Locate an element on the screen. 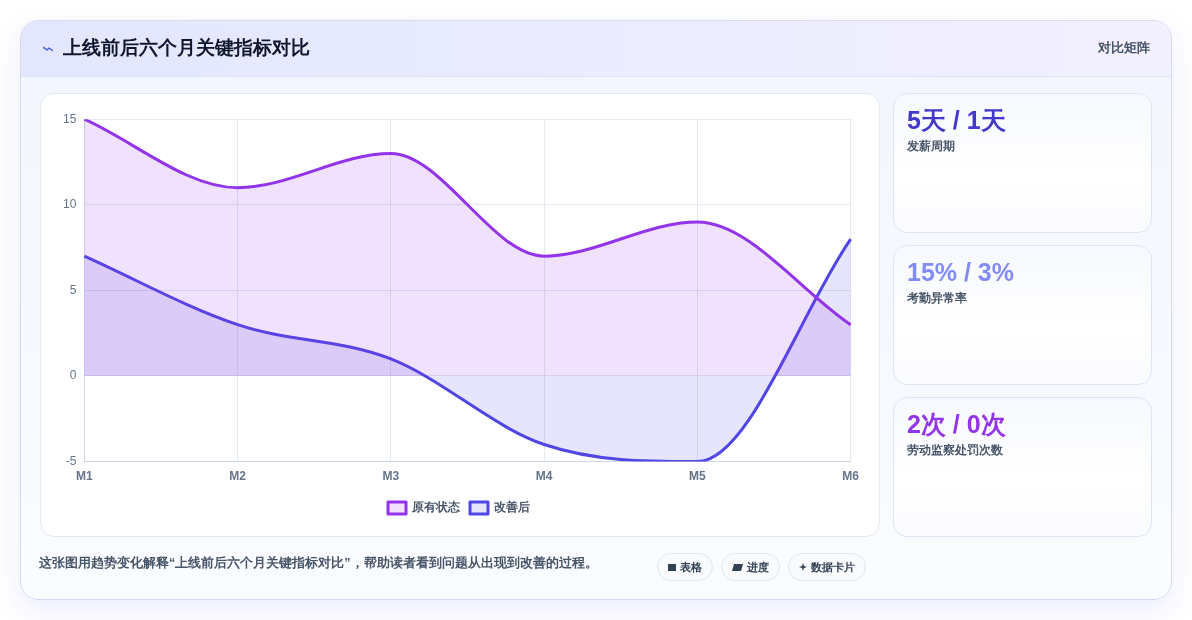 This screenshot has height=620, width=1192. text: 进度 is located at coordinates (758, 567).